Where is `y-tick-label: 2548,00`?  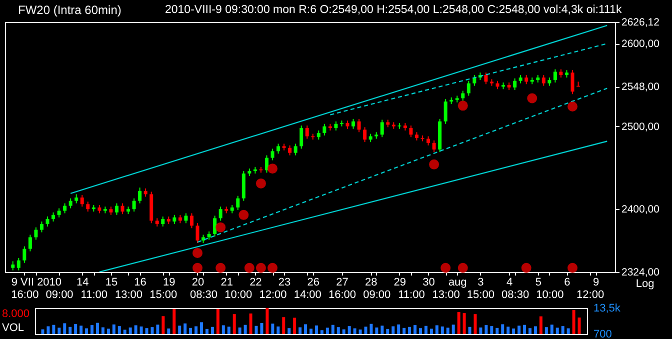
y-tick-label: 2548,00 is located at coordinates (641, 87).